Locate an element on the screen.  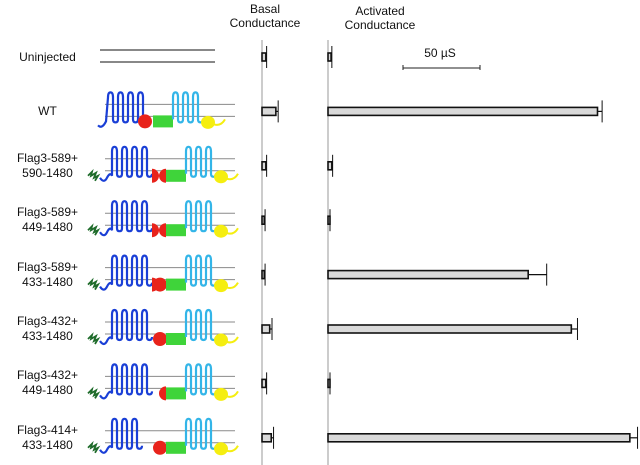
construct-label: Flag3-589+ 590-1480 is located at coordinates (47, 165).